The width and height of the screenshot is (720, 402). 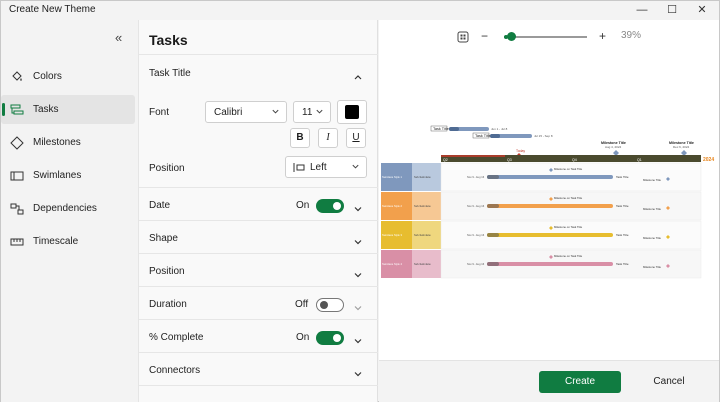 I want to click on today-label: Today, so click(x=520, y=151).